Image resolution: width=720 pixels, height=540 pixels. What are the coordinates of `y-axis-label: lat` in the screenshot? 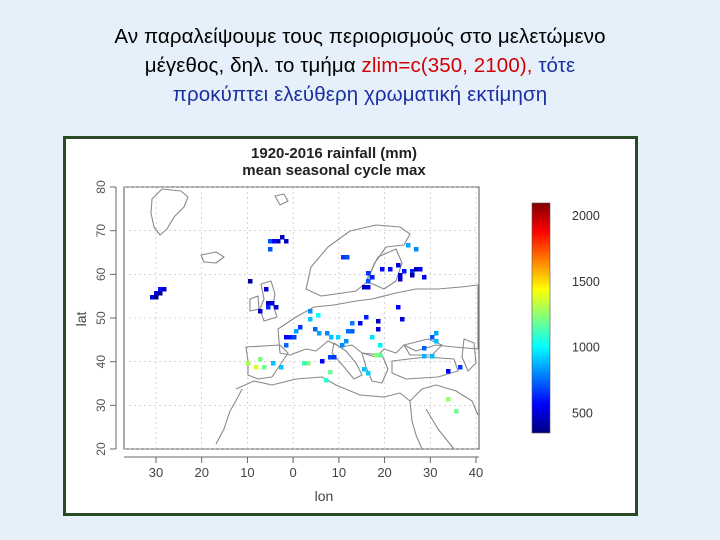 It's located at (81, 319).